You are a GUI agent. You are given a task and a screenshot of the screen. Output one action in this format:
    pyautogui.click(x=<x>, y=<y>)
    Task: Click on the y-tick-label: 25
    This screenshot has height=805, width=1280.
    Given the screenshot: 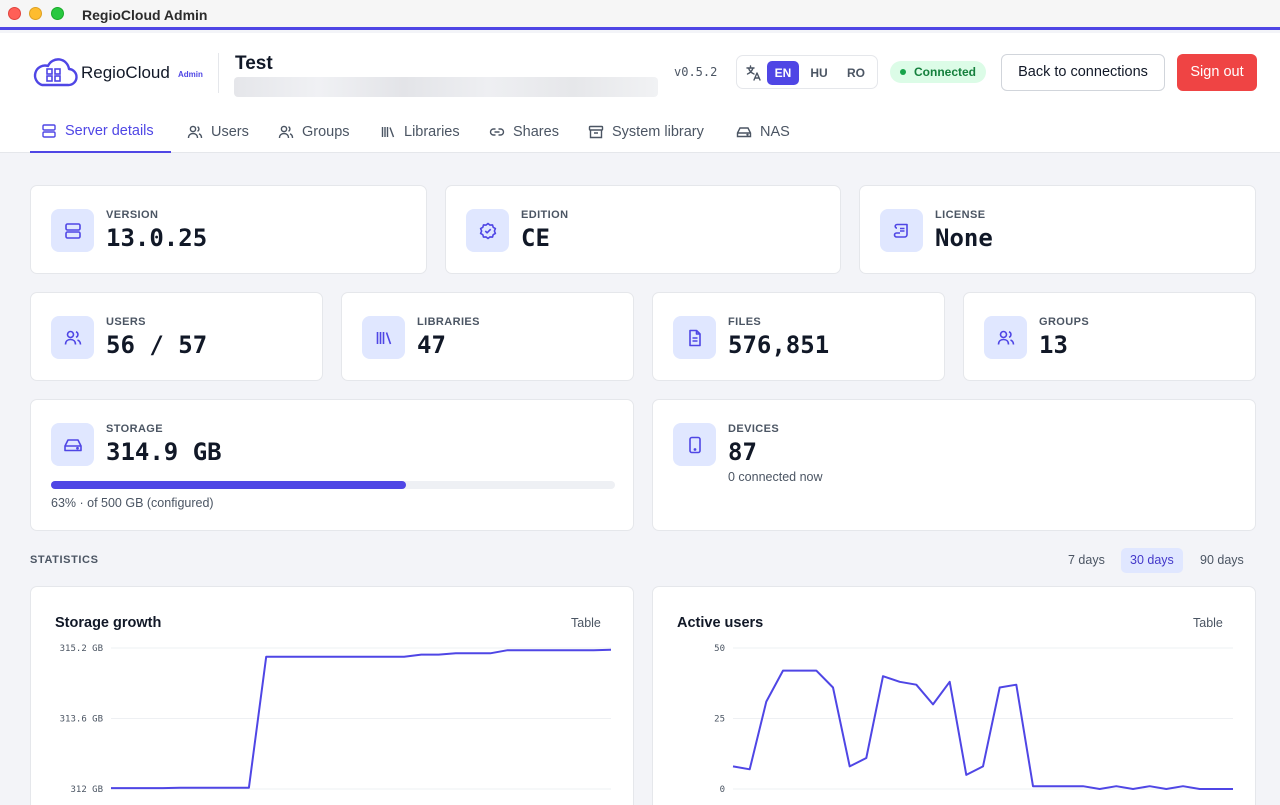 What is the action you would take?
    pyautogui.click(x=719, y=720)
    